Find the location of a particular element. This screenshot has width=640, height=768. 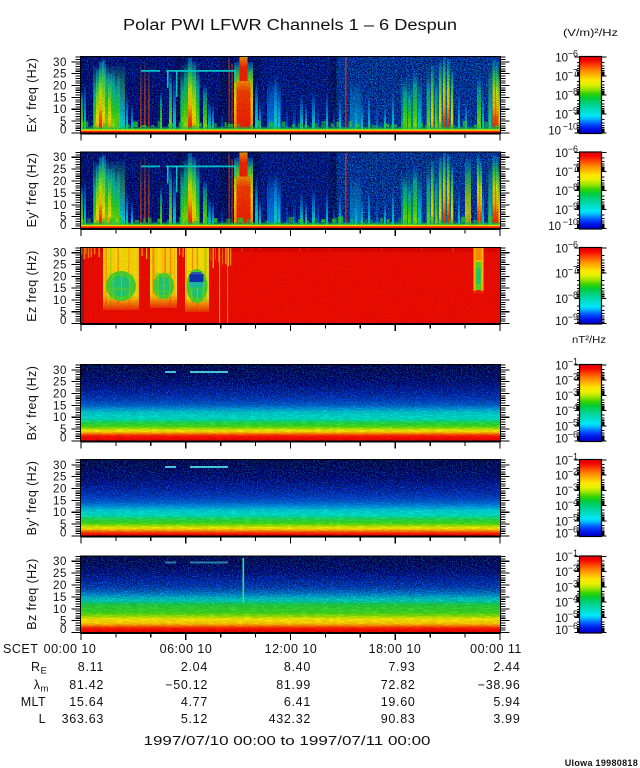

svg-text: MLT is located at coordinates (33, 702).